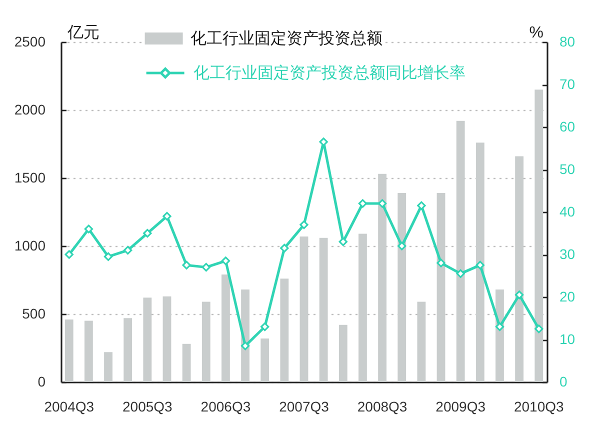 The width and height of the screenshot is (600, 445). What do you see at coordinates (30, 110) in the screenshot?
I see `y-tick-label: 2000` at bounding box center [30, 110].